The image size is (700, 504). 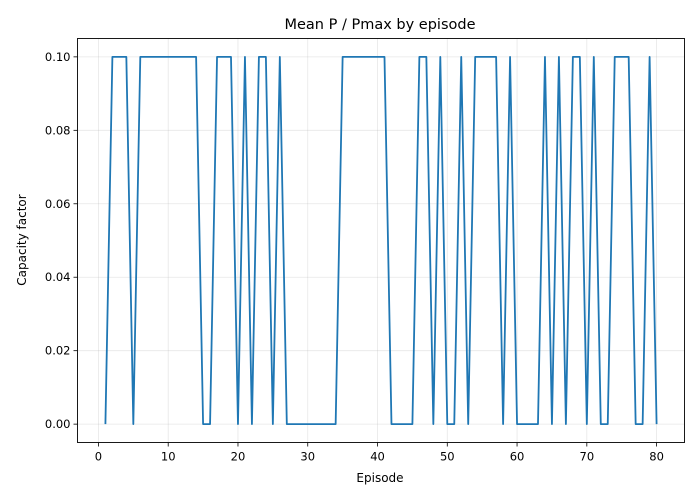 I want to click on y-tick-label: 0.06, so click(x=58, y=204).